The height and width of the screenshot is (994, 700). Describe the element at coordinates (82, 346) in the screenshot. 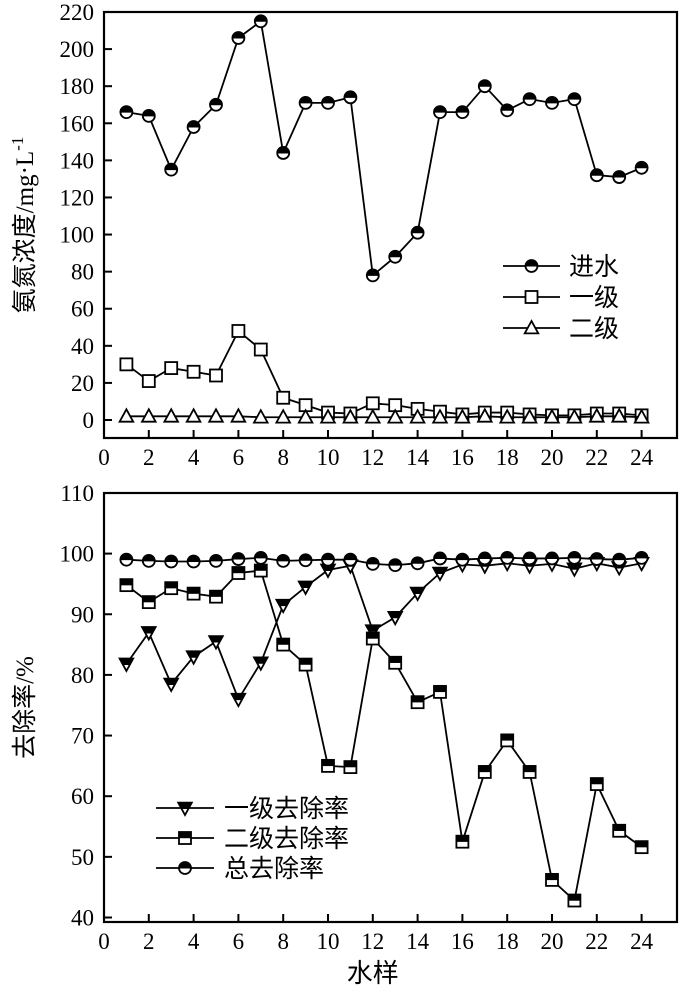

I see `y-tick-label: 40` at that location.